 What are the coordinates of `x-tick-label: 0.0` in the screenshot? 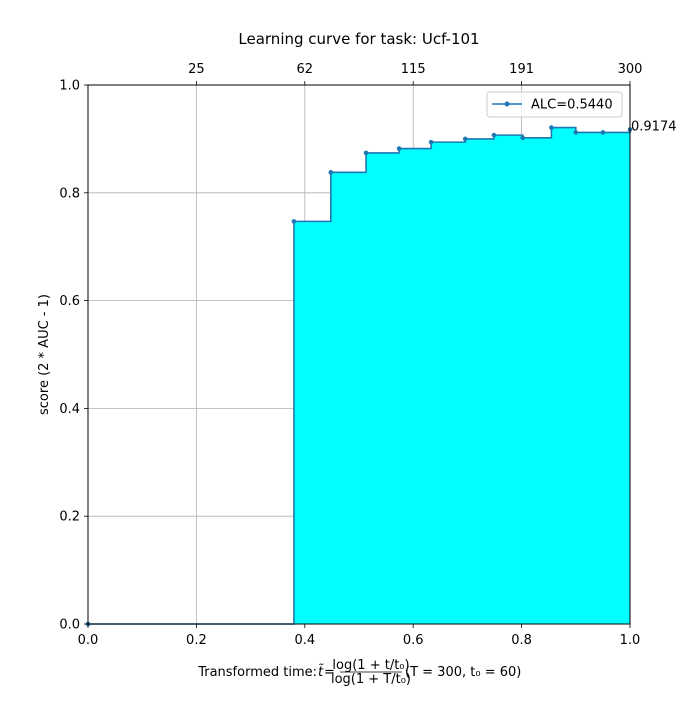 It's located at (88, 640).